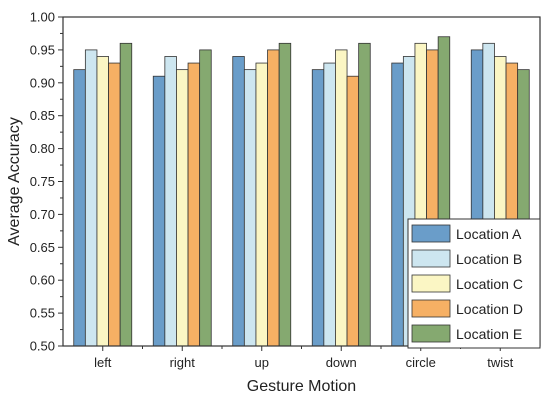 This screenshot has width=550, height=405. Describe the element at coordinates (79, 208) in the screenshot. I see `bar-left-location-a` at that location.